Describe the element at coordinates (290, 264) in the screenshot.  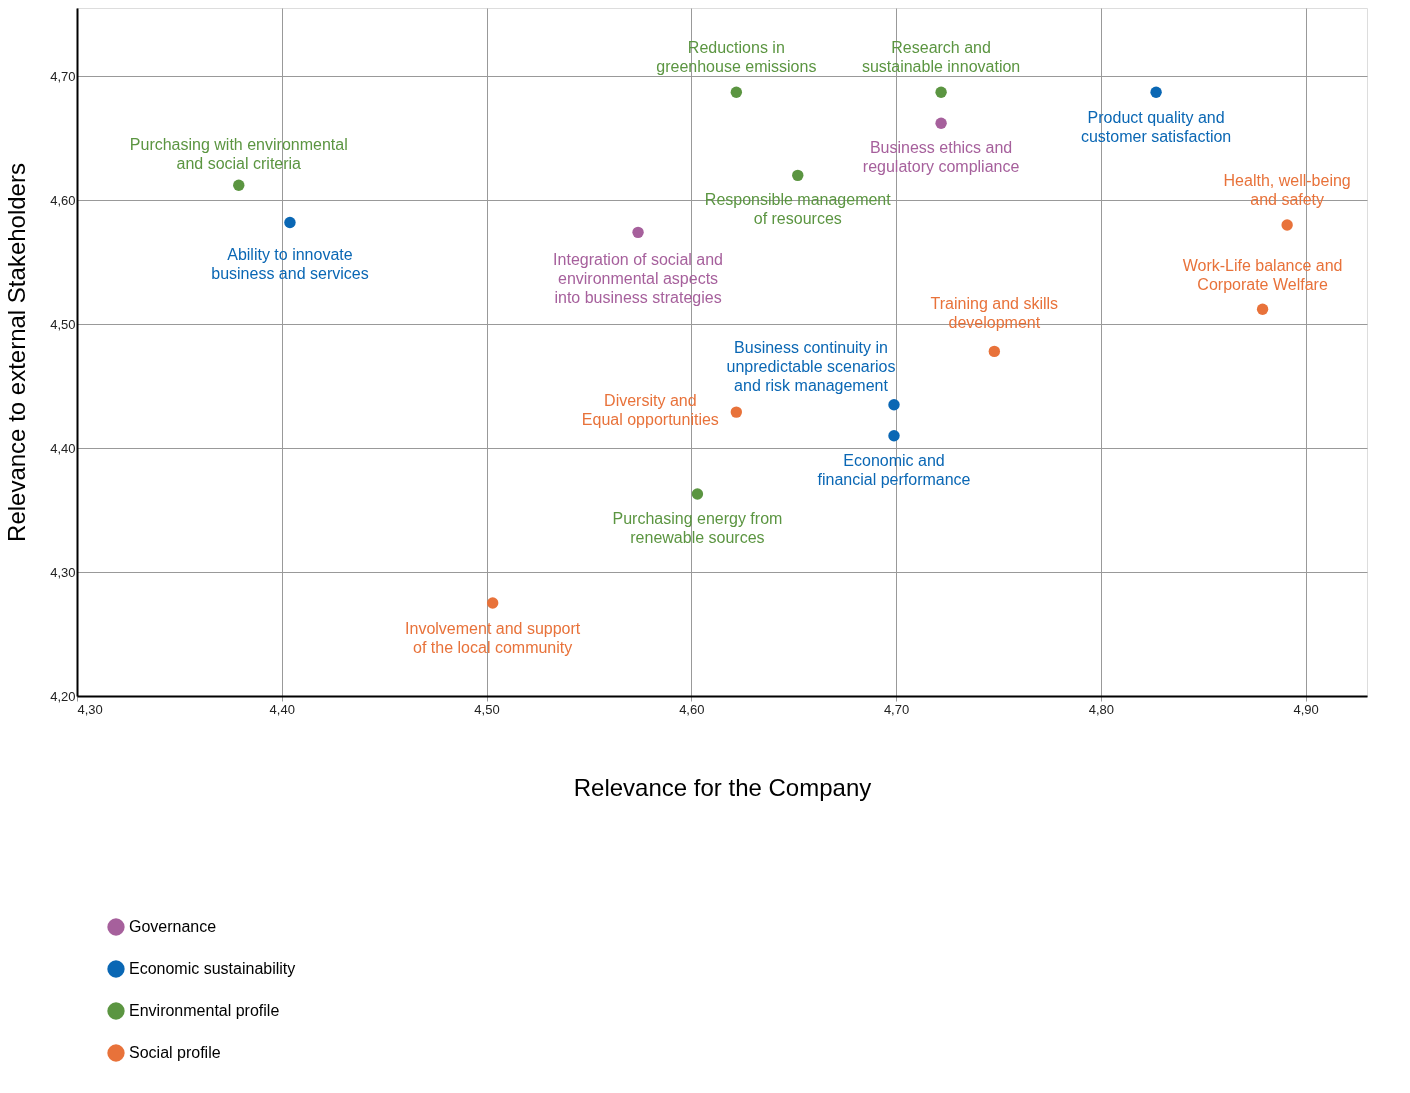
I see `data-label: Ability to innovate business and services` at that location.